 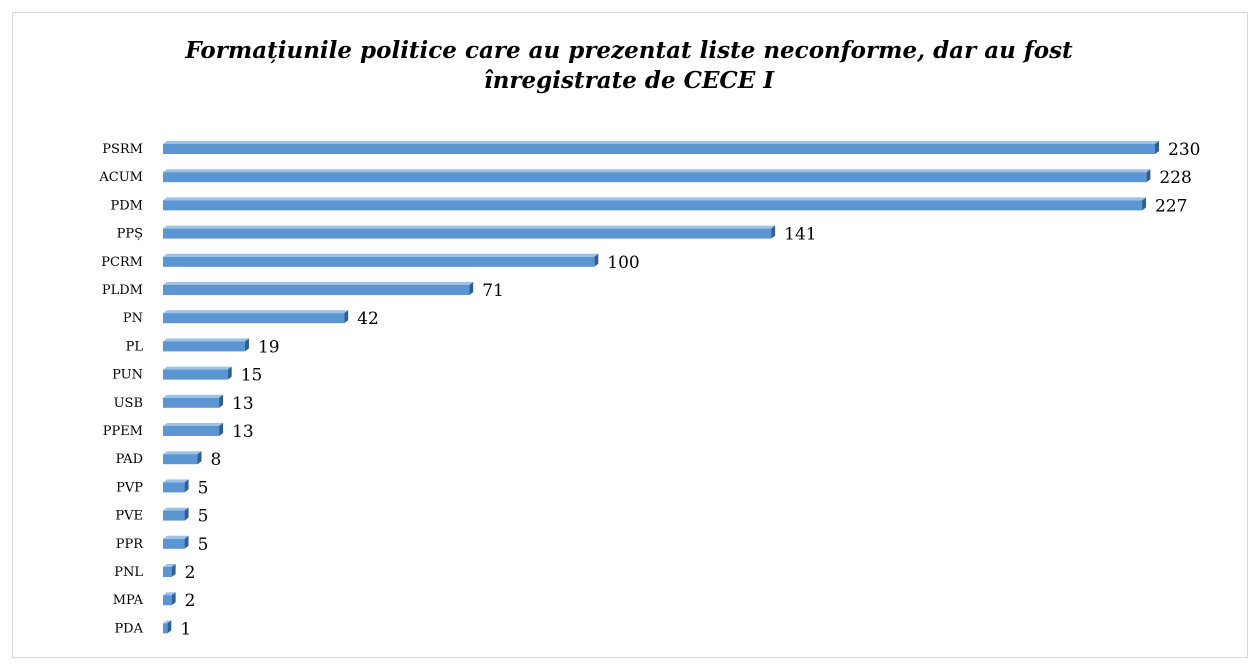 I want to click on category-label-pl: PL, so click(x=135, y=346).